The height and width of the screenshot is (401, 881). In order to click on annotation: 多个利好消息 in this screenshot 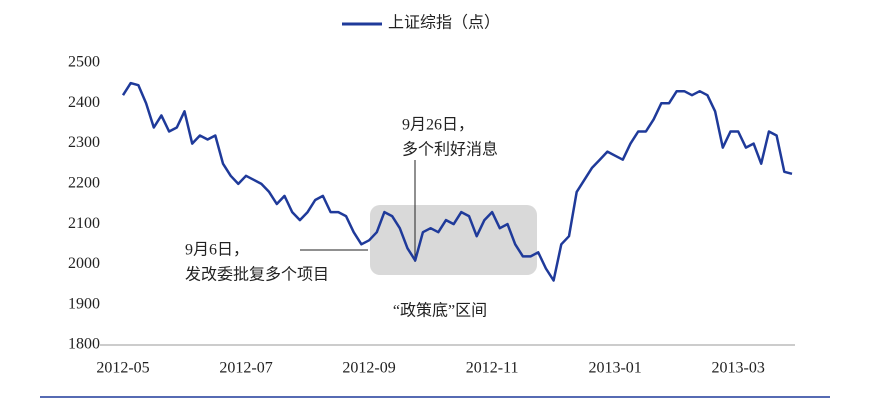, I will do `click(450, 150)`.